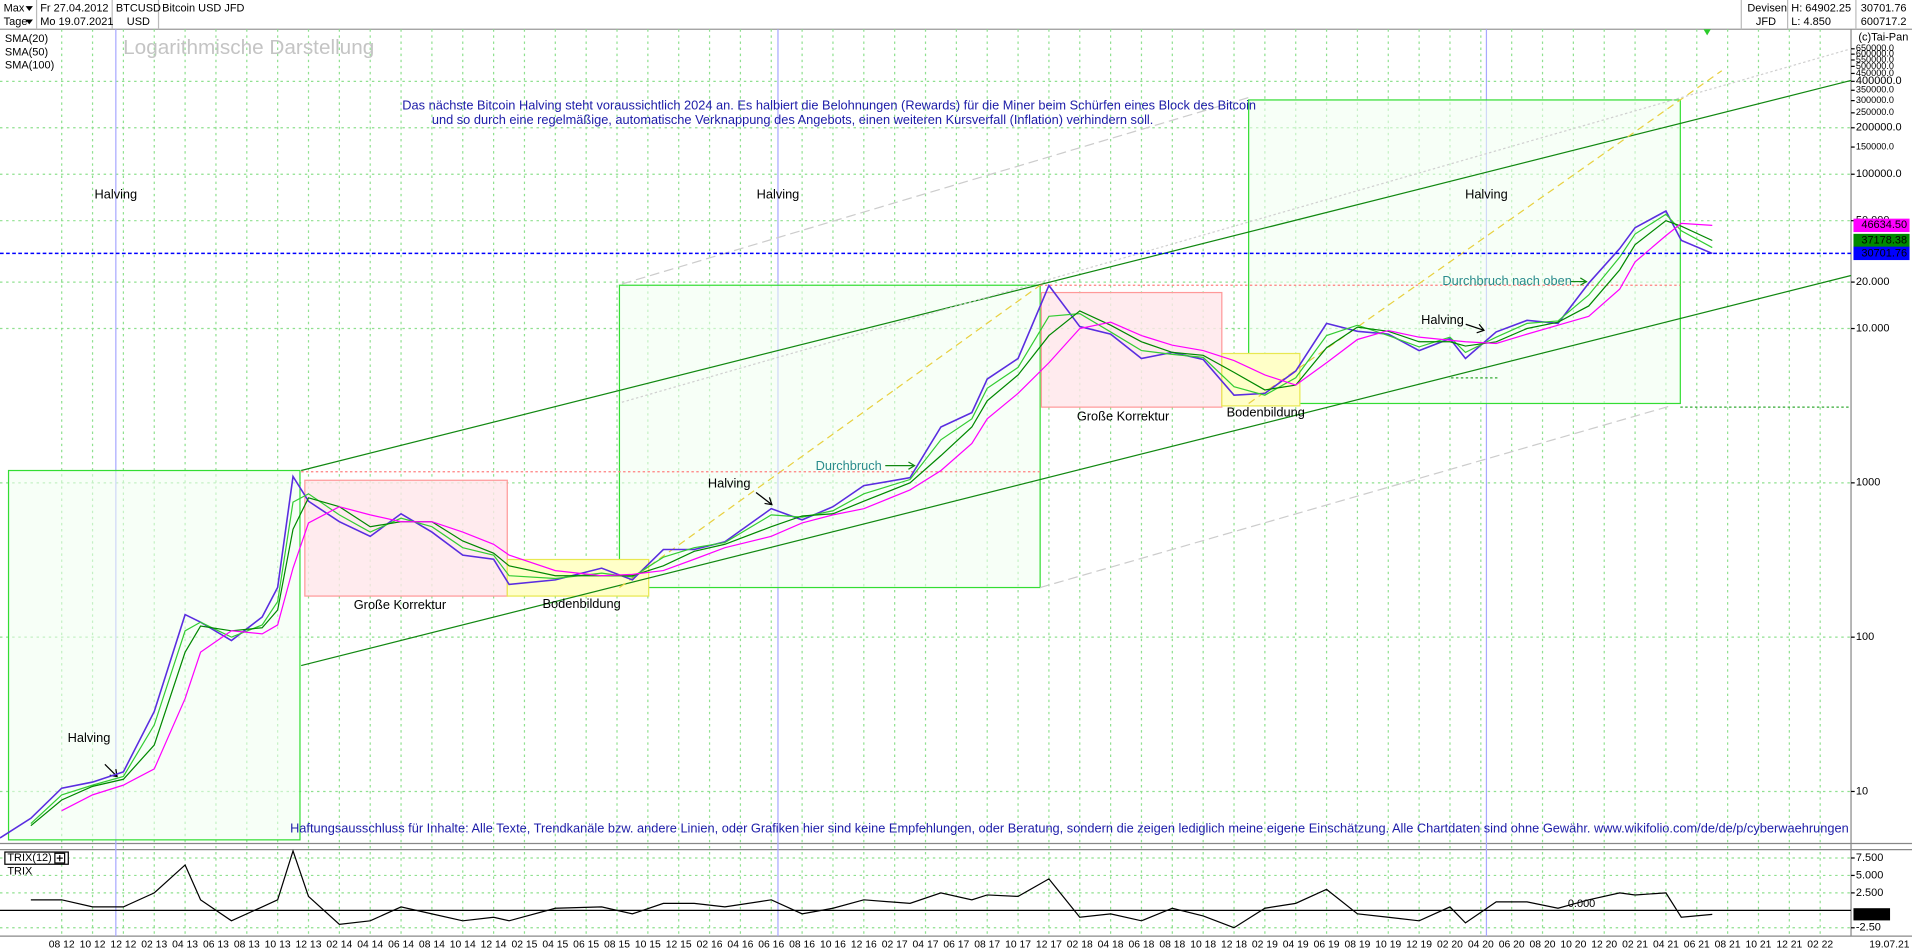  What do you see at coordinates (1875, 48) in the screenshot?
I see `y-tick-label: 650000.0` at bounding box center [1875, 48].